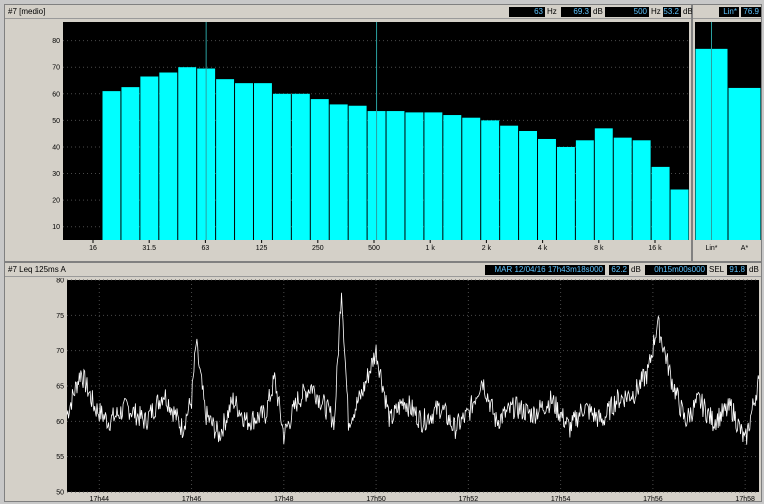 This screenshot has width=764, height=504. I want to click on spectrum-xtick-label: 250, so click(318, 248).